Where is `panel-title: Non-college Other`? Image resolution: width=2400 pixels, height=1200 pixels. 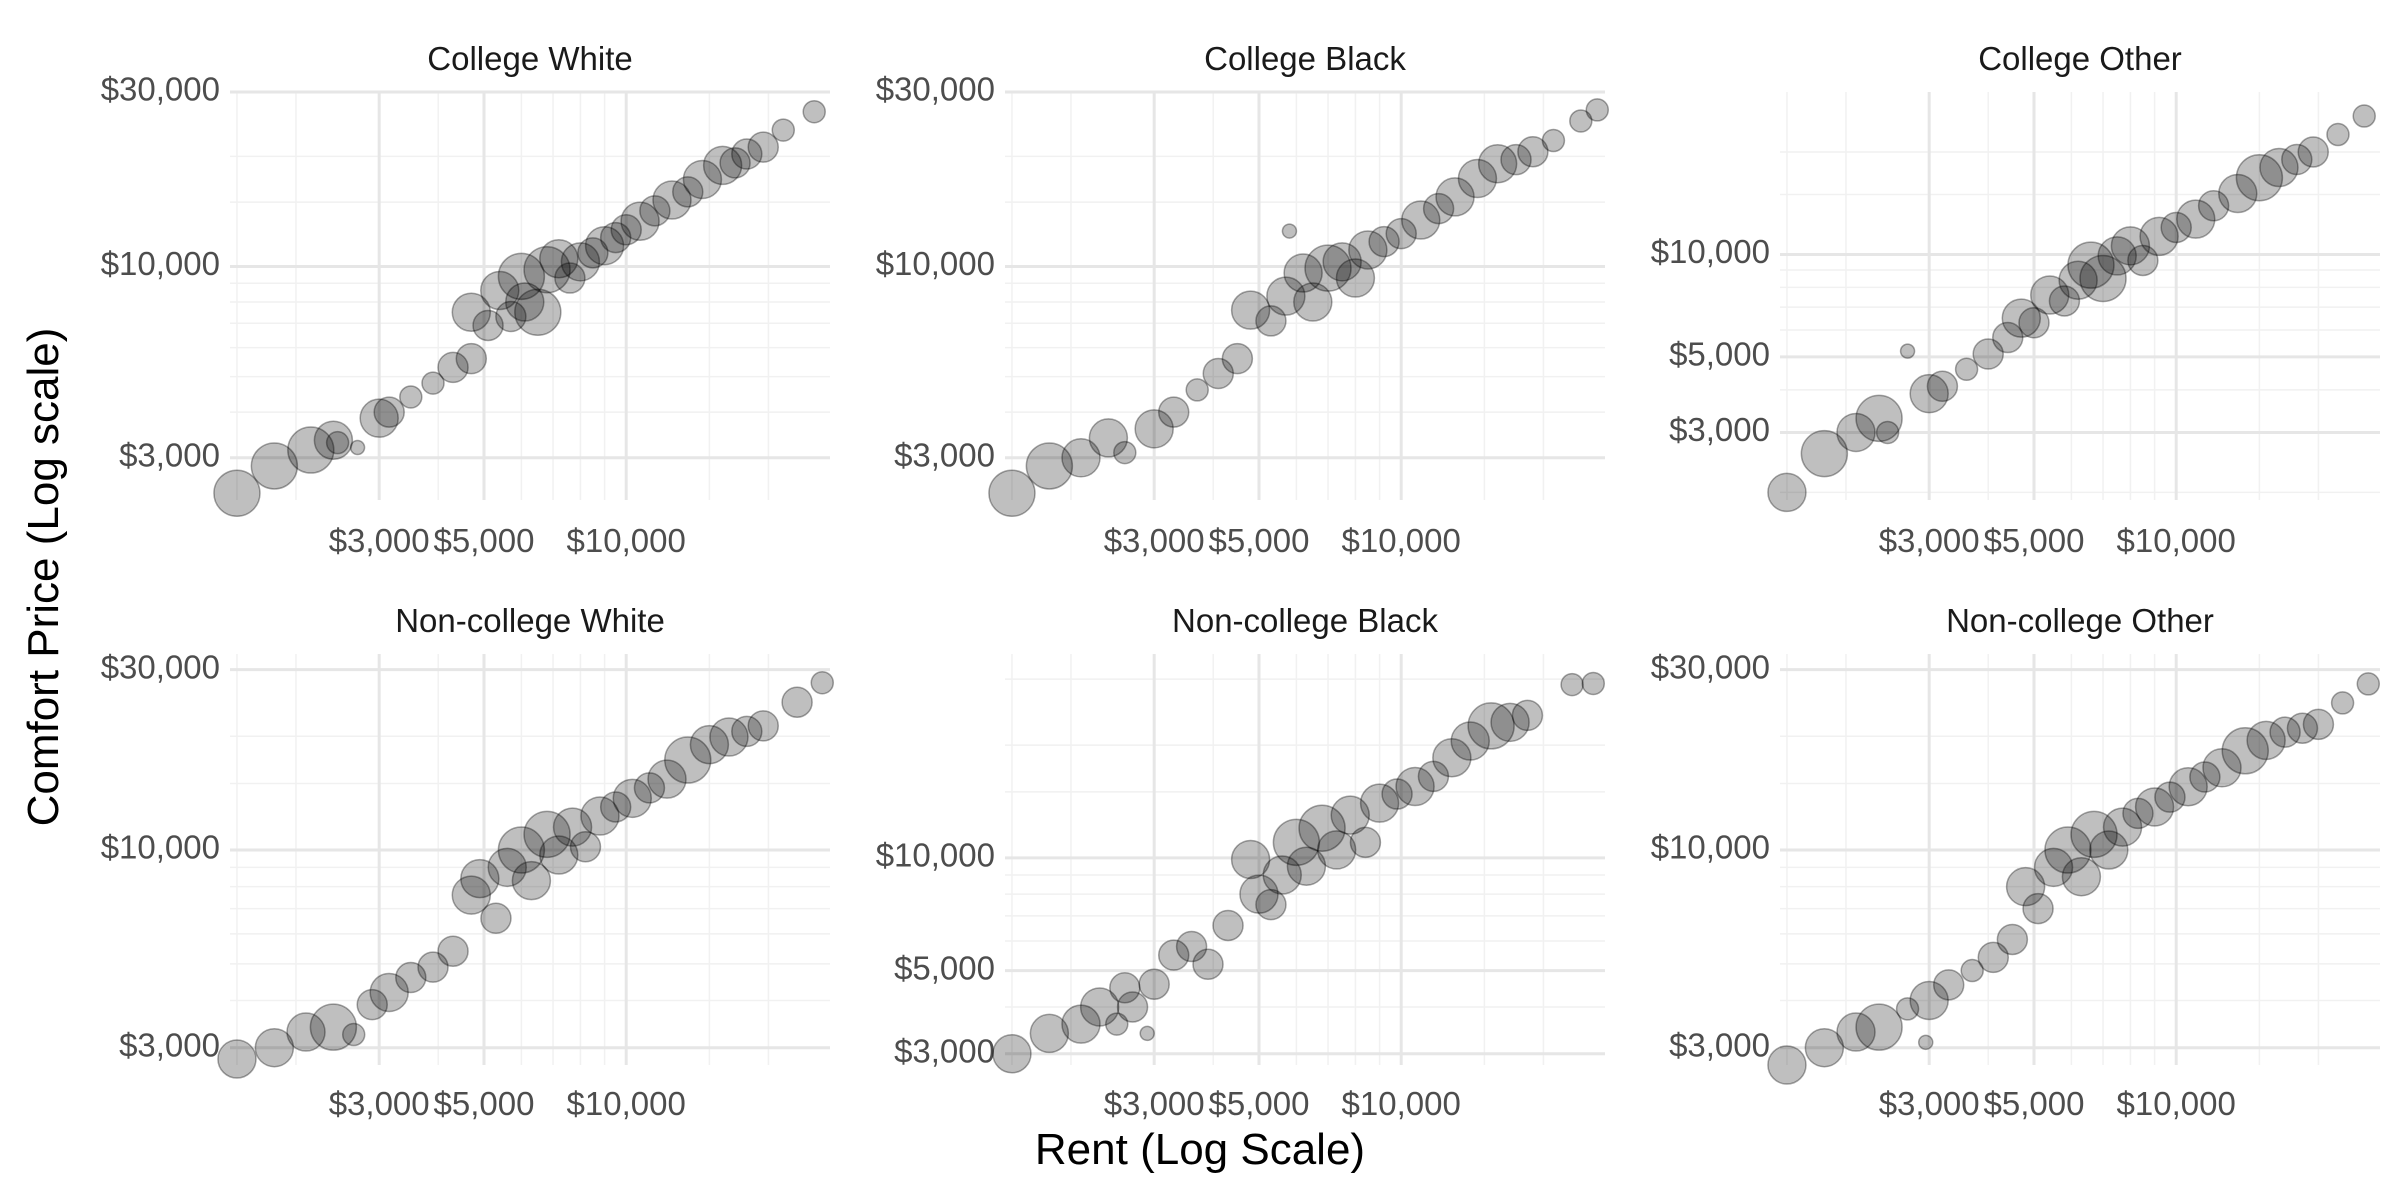 panel-title: Non-college Other is located at coordinates (2080, 620).